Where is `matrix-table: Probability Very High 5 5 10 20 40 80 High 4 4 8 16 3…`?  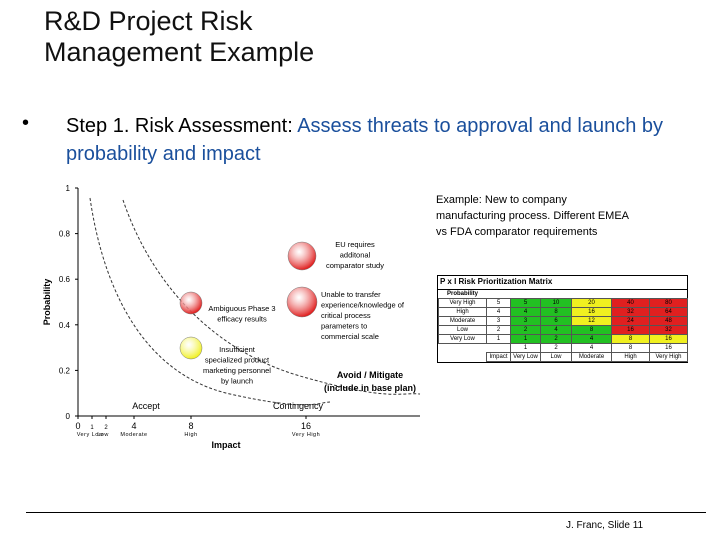 matrix-table: Probability Very High 5 5 10 20 40 80 High 4 4 8 16 3… is located at coordinates (563, 326).